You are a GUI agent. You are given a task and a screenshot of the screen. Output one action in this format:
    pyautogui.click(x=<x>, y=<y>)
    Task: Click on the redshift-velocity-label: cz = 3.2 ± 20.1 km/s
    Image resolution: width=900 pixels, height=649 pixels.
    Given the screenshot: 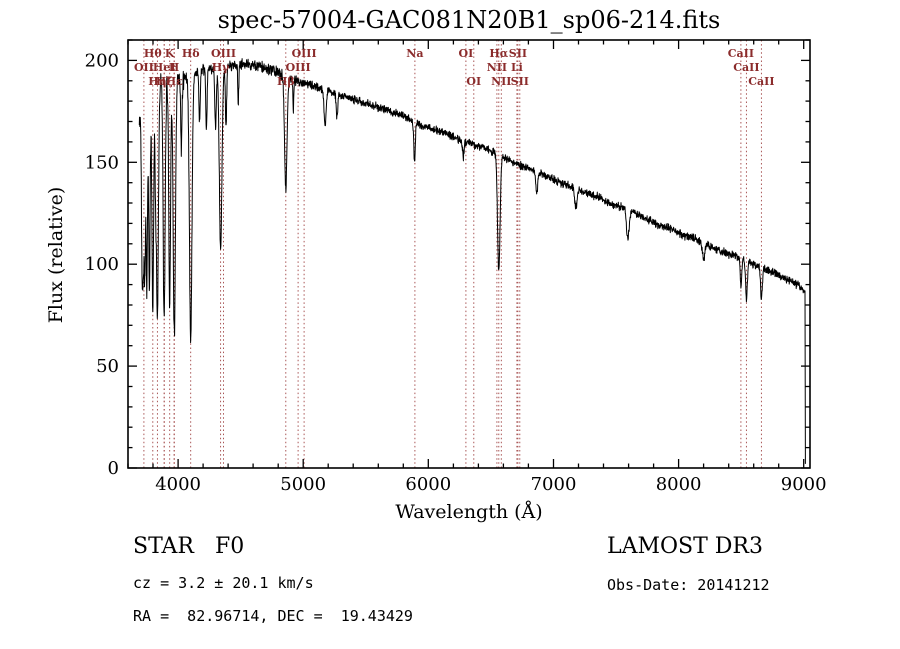 What is the action you would take?
    pyautogui.click(x=223, y=583)
    